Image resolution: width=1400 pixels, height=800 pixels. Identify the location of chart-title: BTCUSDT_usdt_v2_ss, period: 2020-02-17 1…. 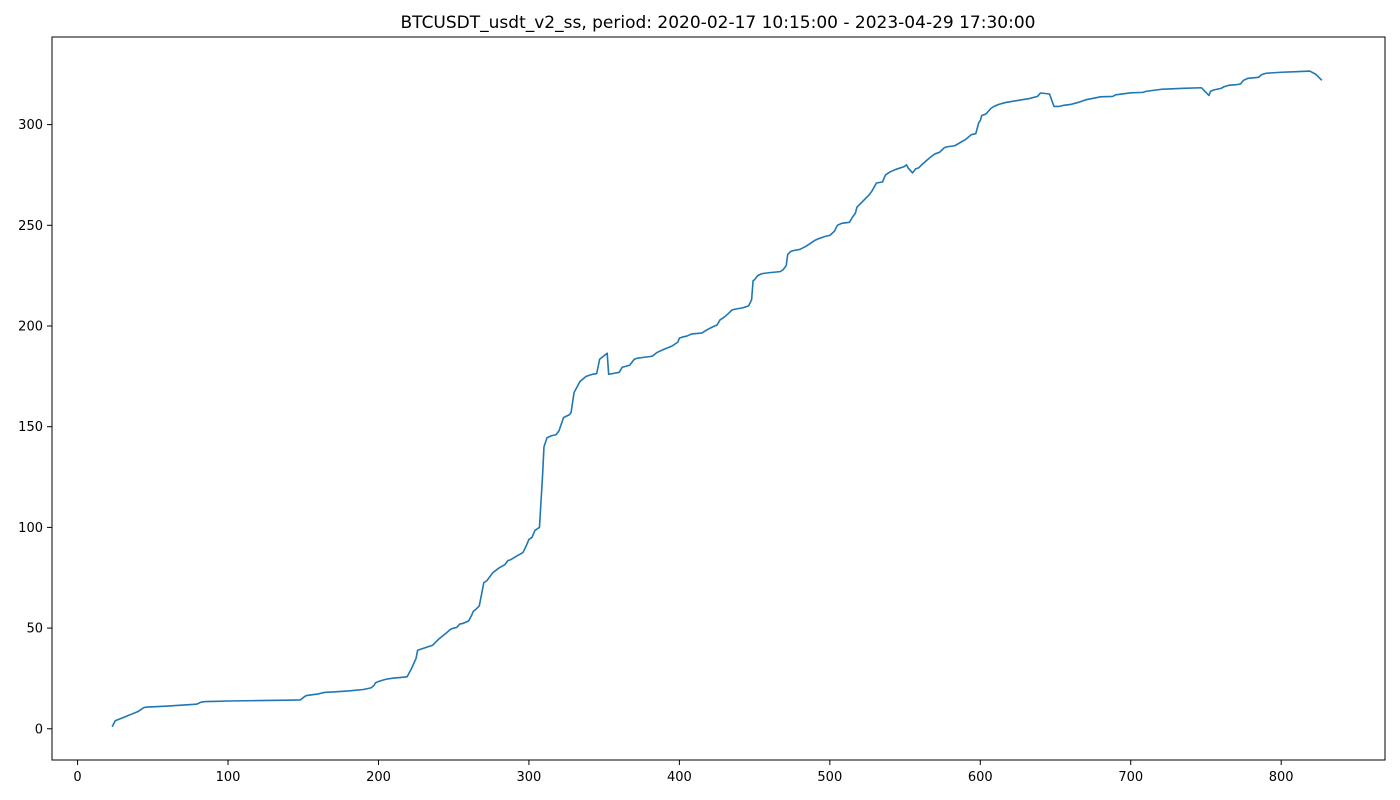
(718, 23).